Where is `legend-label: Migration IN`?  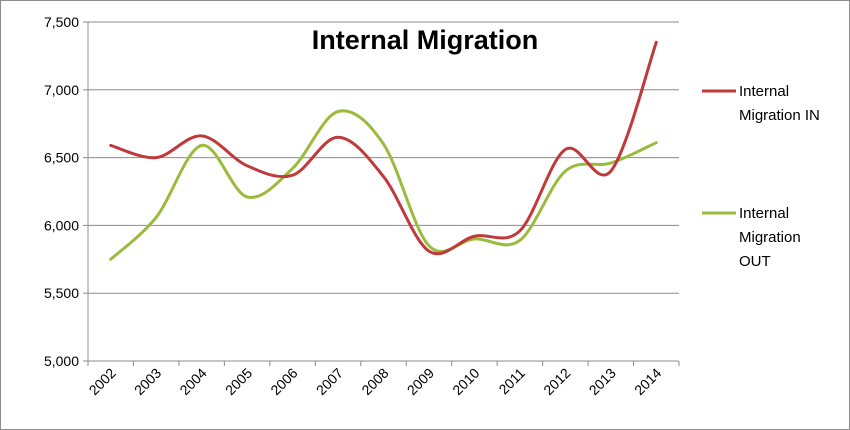
legend-label: Migration IN is located at coordinates (779, 115).